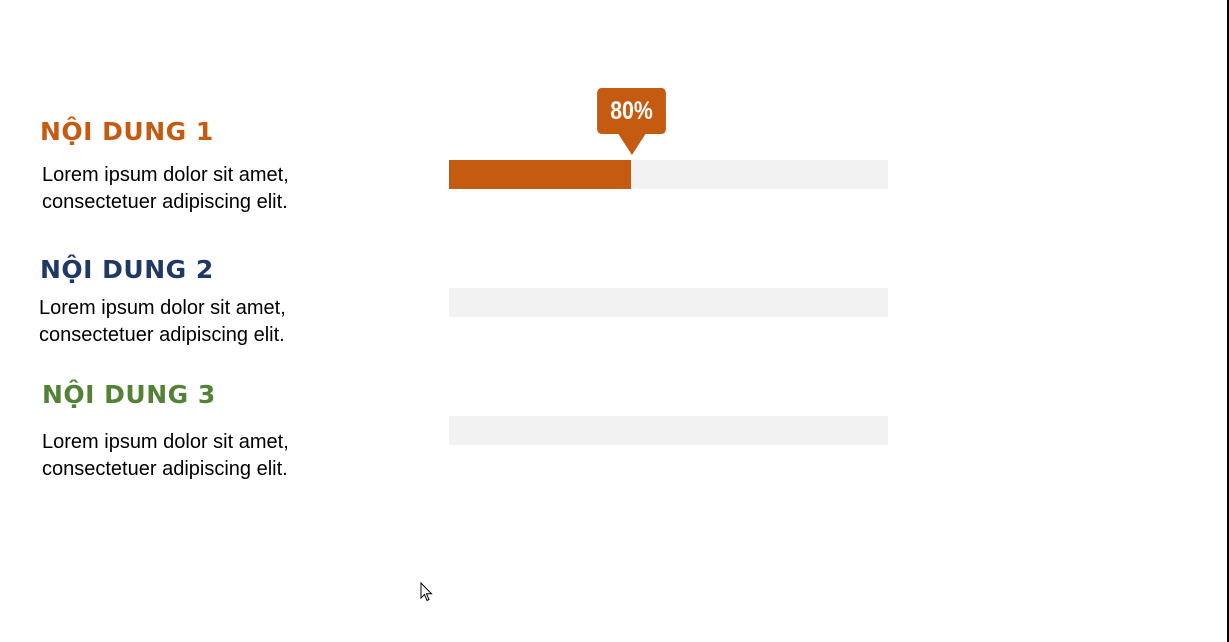  What do you see at coordinates (1228, 321) in the screenshot?
I see `window-border` at bounding box center [1228, 321].